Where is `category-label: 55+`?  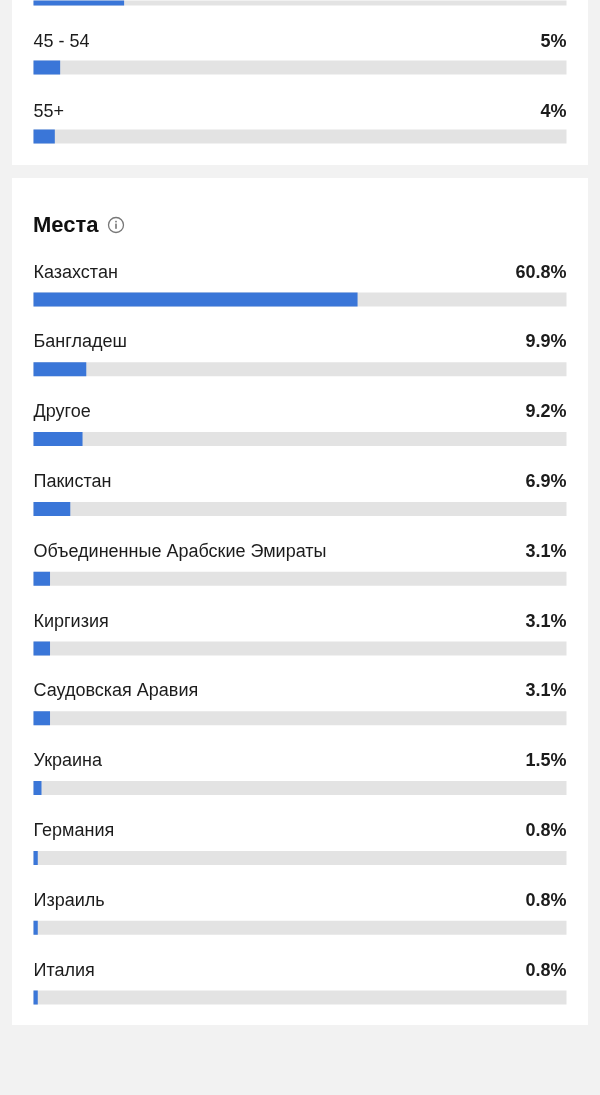 category-label: 55+ is located at coordinates (49, 111).